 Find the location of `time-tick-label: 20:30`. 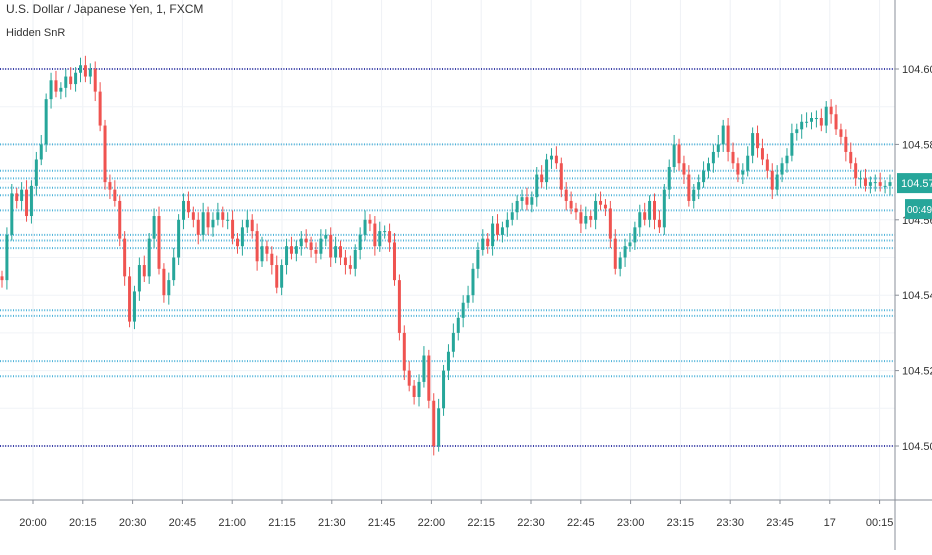

time-tick-label: 20:30 is located at coordinates (133, 523).